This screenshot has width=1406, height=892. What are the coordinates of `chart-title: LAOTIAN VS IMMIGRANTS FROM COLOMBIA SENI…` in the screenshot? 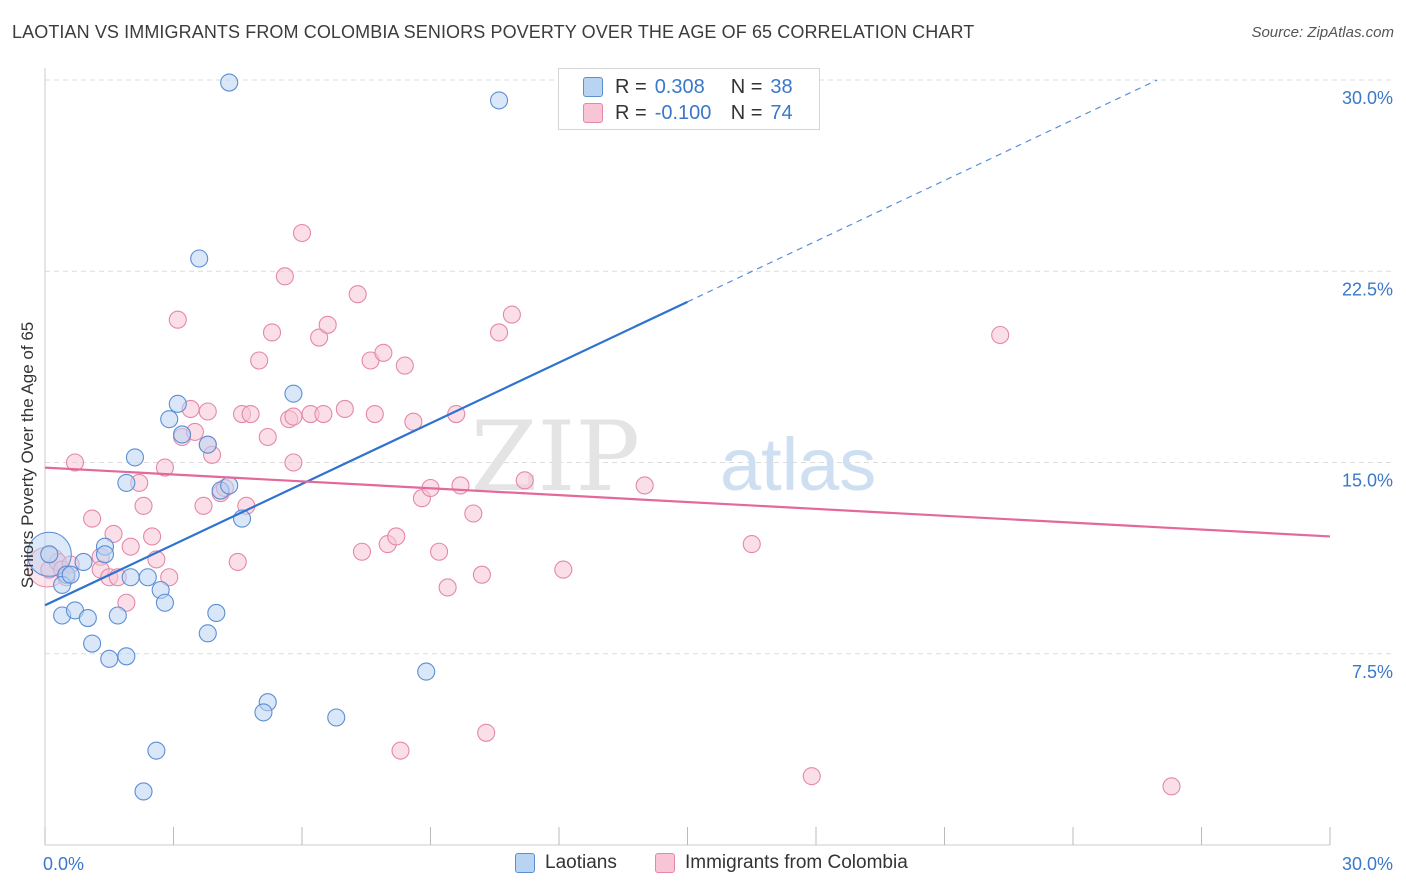 It's located at (493, 32).